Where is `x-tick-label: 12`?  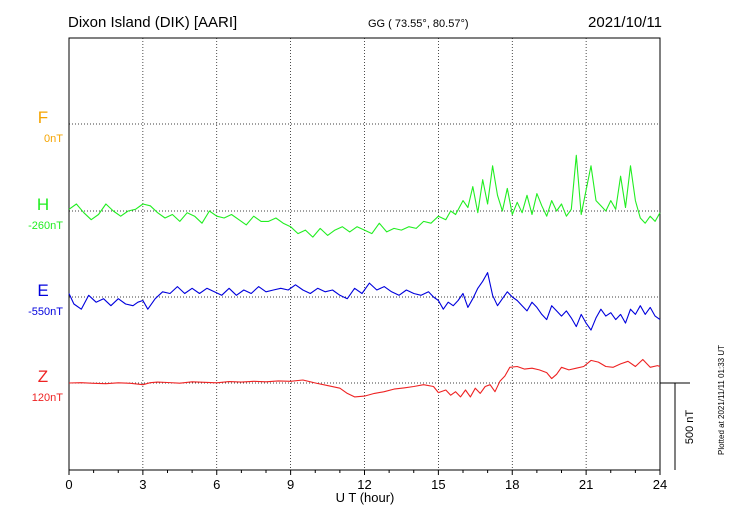
x-tick-label: 12 is located at coordinates (364, 484).